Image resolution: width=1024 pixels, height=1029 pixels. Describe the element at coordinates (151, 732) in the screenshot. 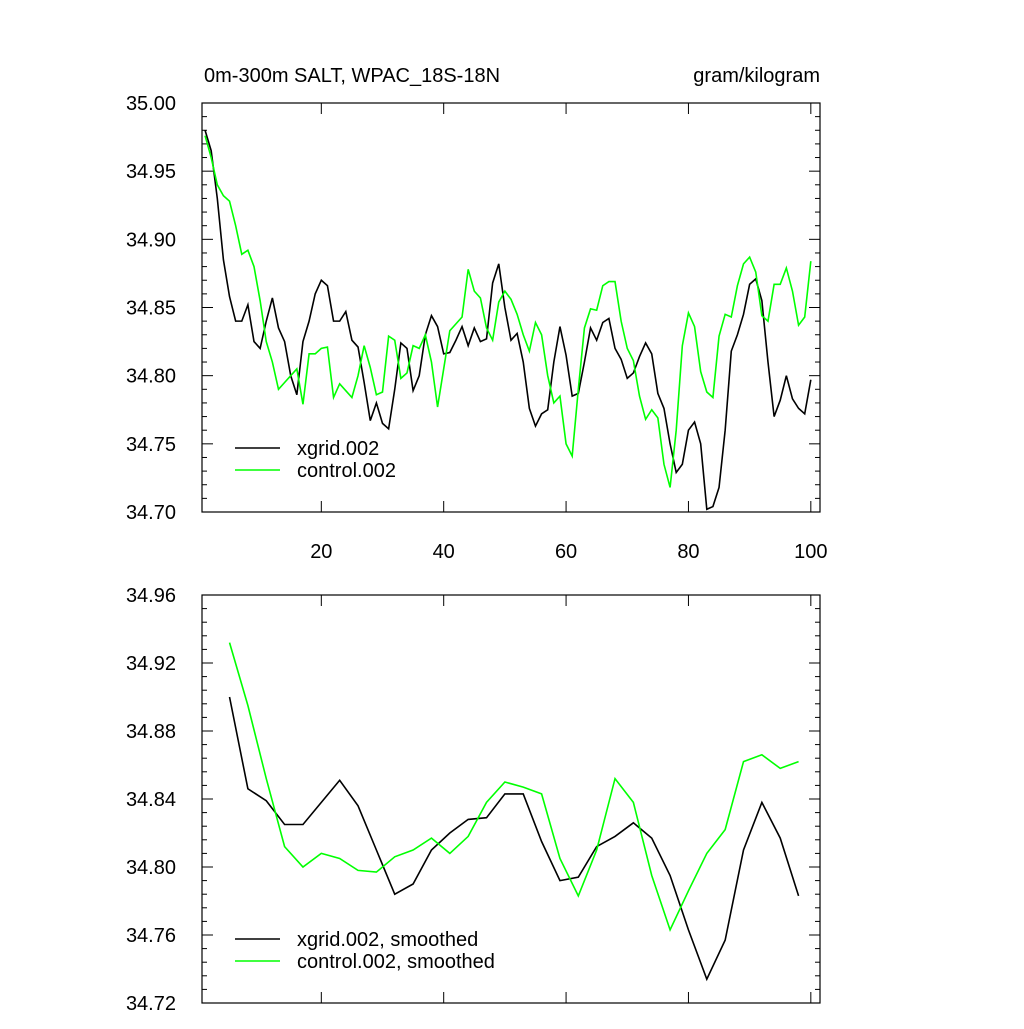

I see `y-tick-label: 34.88` at that location.